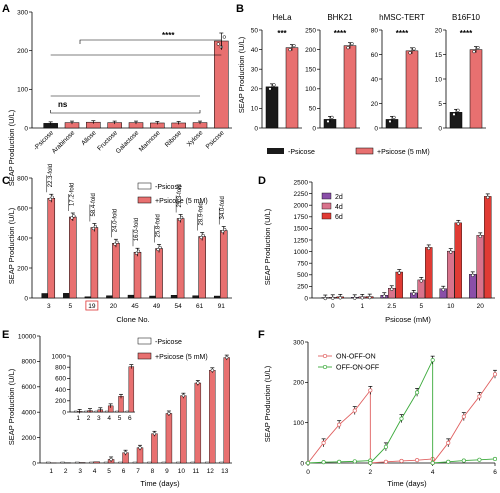  I want to click on panel-a-bar, so click(221, 84).